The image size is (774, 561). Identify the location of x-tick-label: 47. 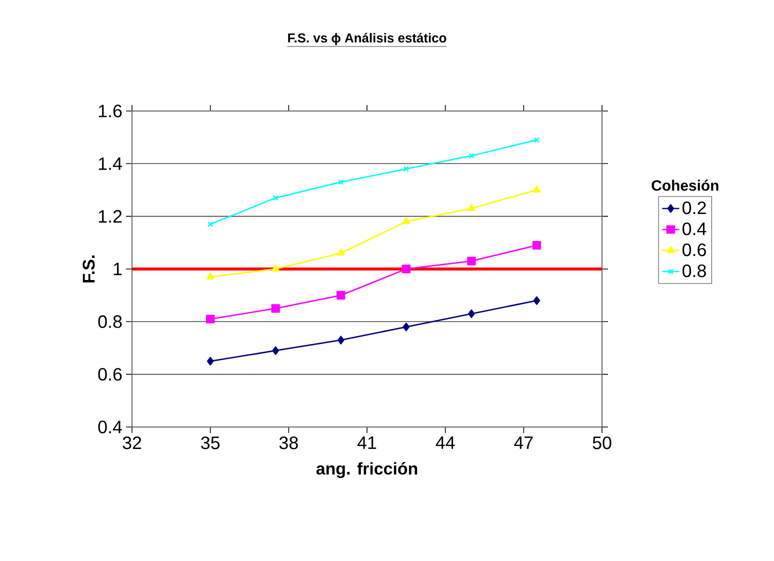
(523, 442).